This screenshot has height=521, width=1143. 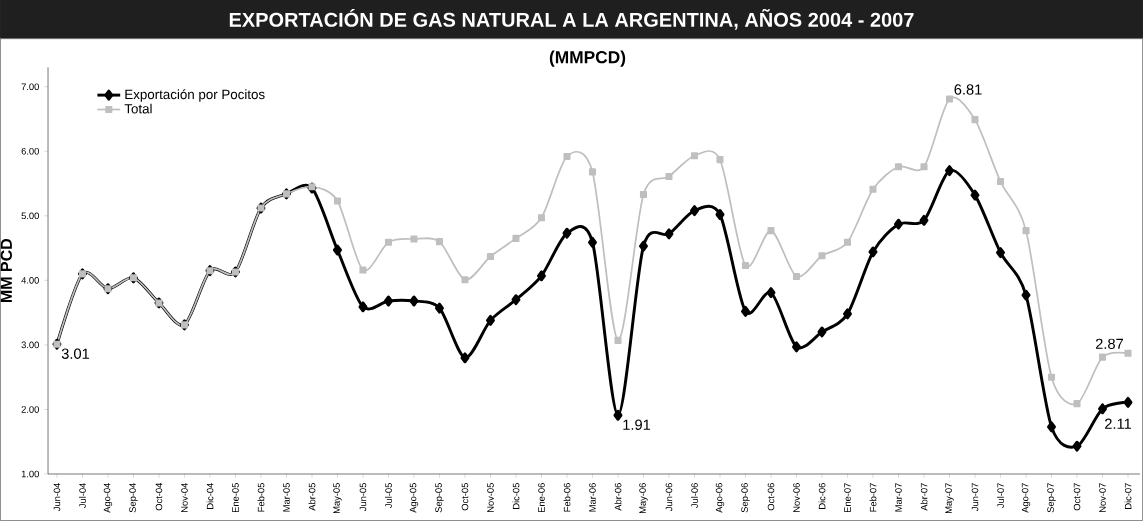 What do you see at coordinates (439, 498) in the screenshot?
I see `x-tick-label: Sep-05` at bounding box center [439, 498].